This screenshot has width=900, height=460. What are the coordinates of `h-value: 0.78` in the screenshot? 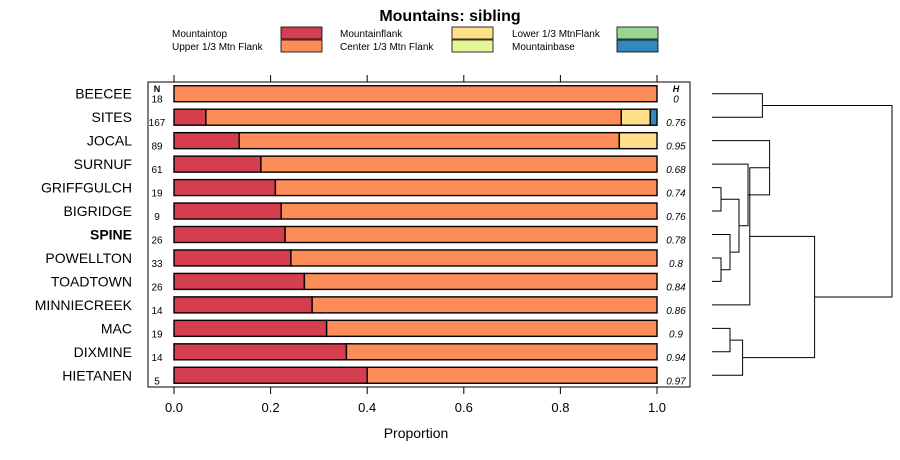 It's located at (676, 241).